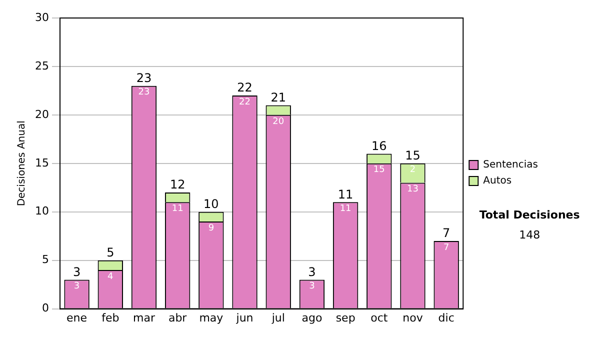 The width and height of the screenshot is (600, 340). What do you see at coordinates (529, 235) in the screenshot?
I see `text: 148` at bounding box center [529, 235].